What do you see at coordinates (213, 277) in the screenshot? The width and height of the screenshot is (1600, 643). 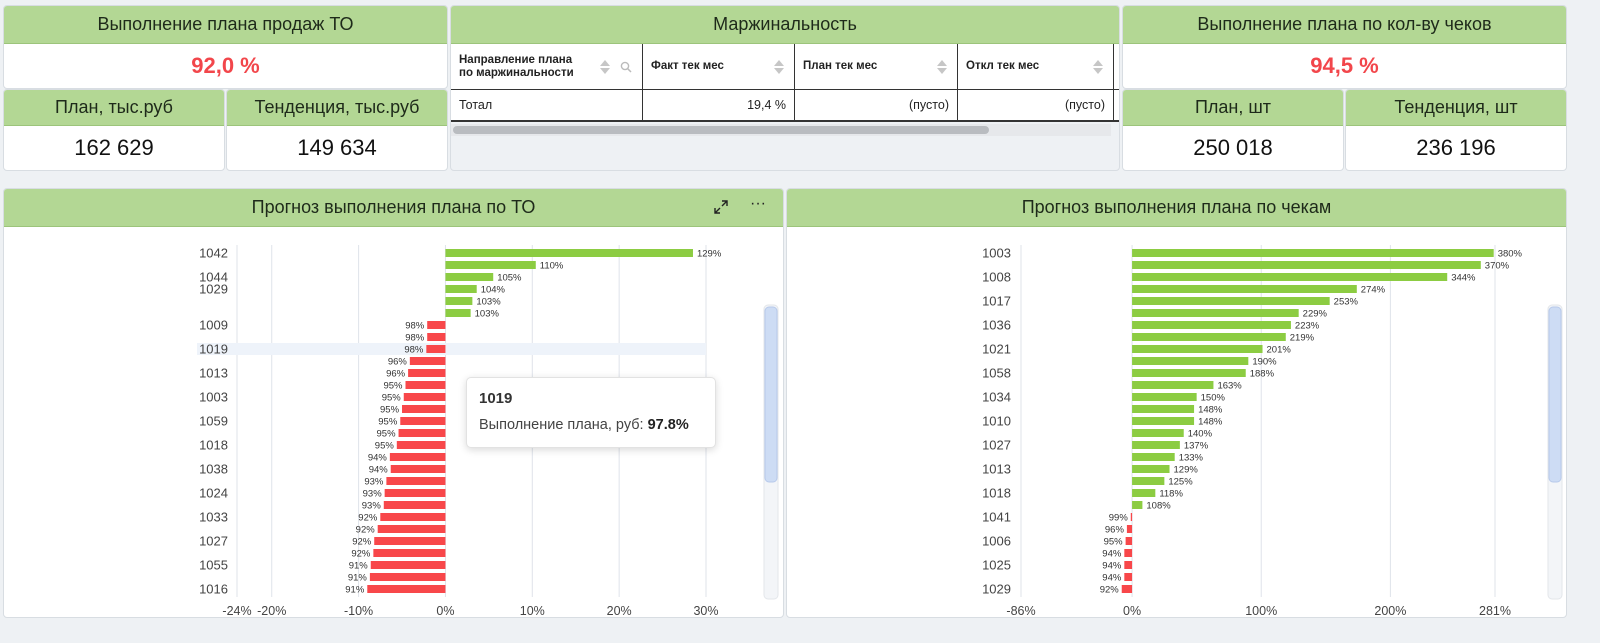 I see `category-label: 1044` at bounding box center [213, 277].